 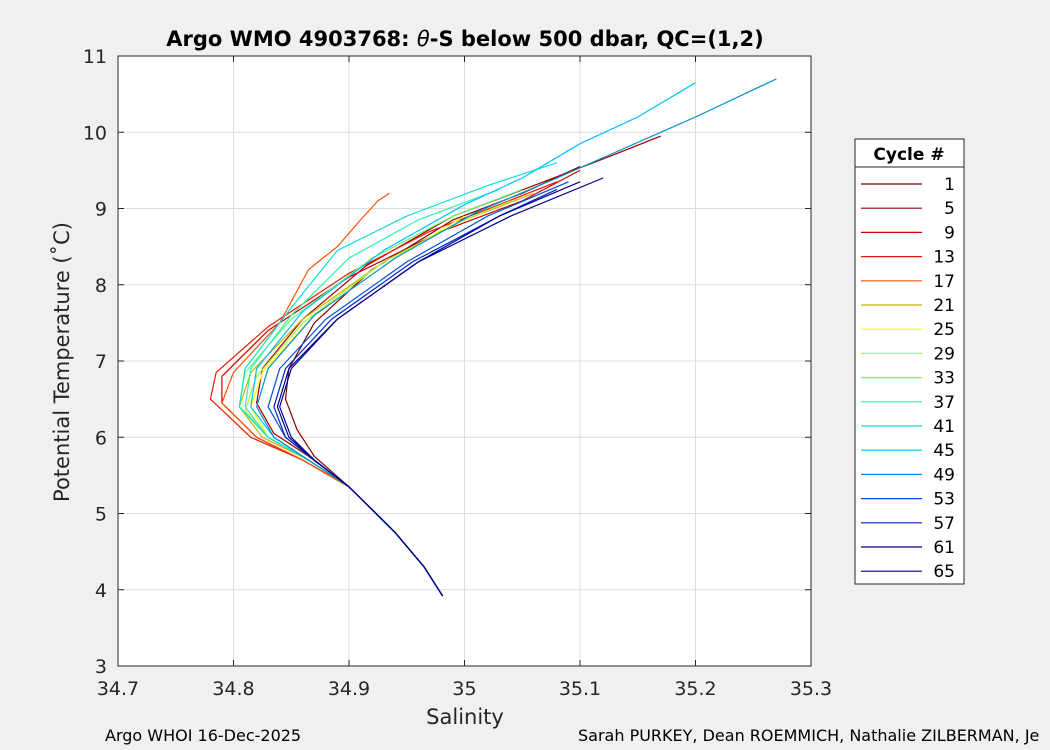 I want to click on legend-label-cycle-57: 57, so click(x=944, y=524).